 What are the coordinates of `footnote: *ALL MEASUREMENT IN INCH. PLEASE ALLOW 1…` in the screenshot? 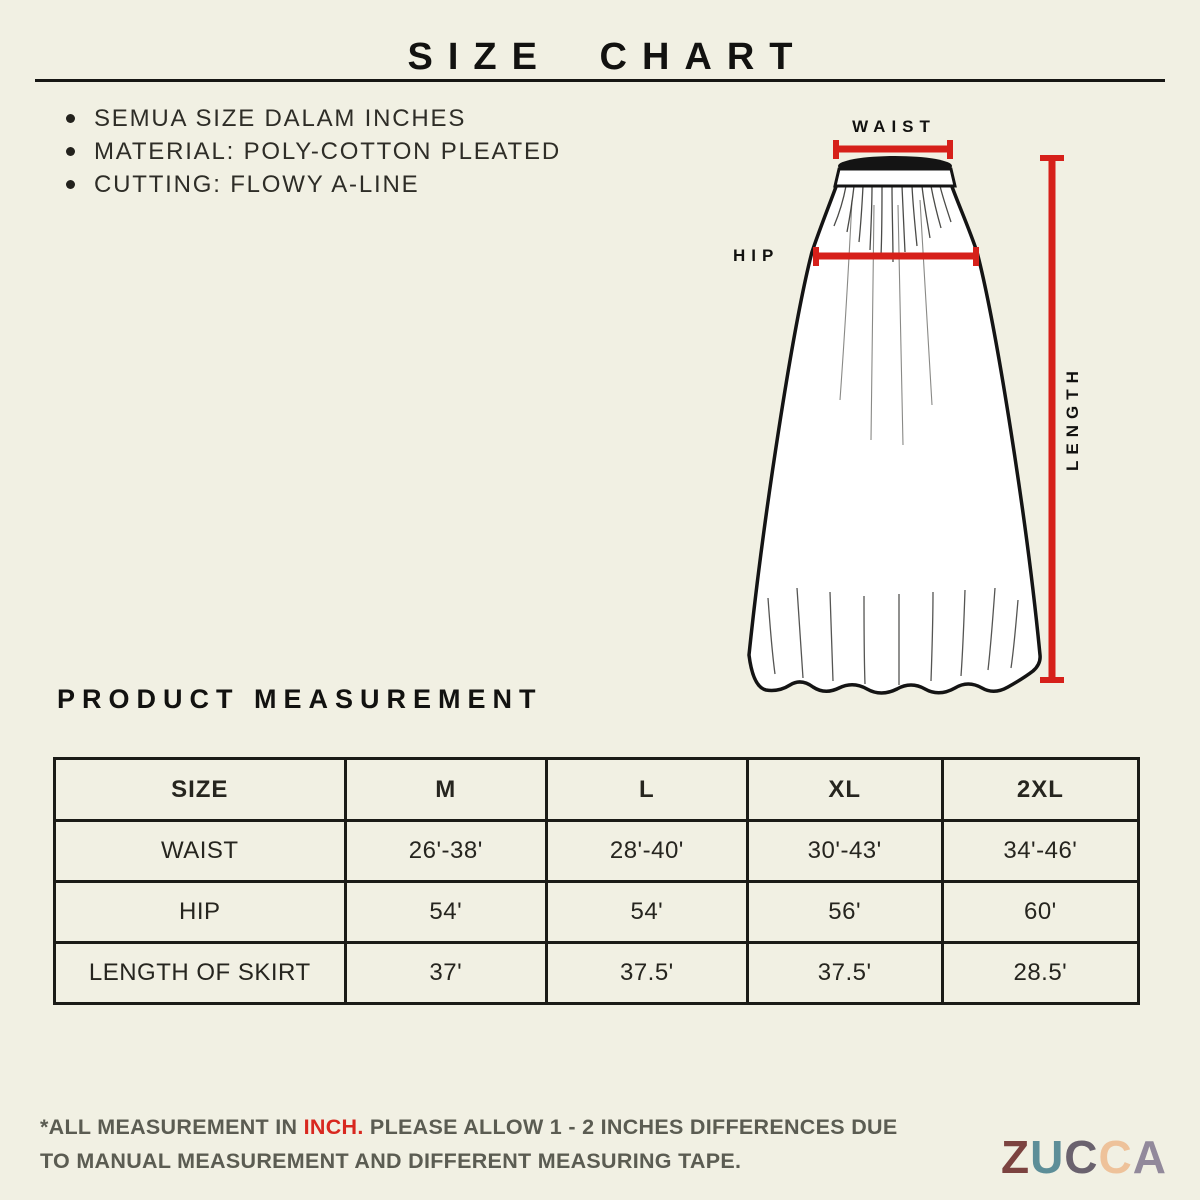 It's located at (480, 1144).